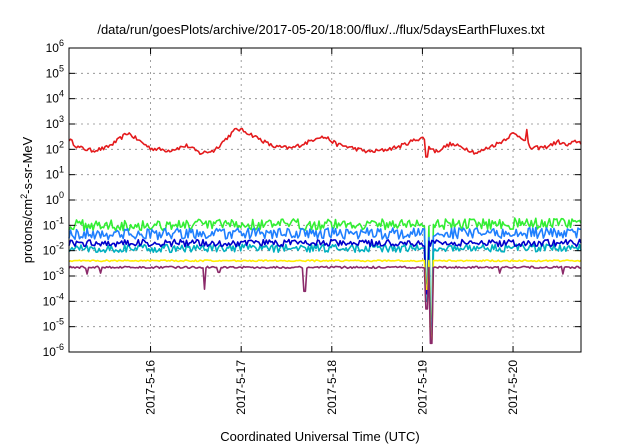 This screenshot has height=448, width=640. What do you see at coordinates (53, 274) in the screenshot?
I see `y-tick-label: 10⁻³` at bounding box center [53, 274].